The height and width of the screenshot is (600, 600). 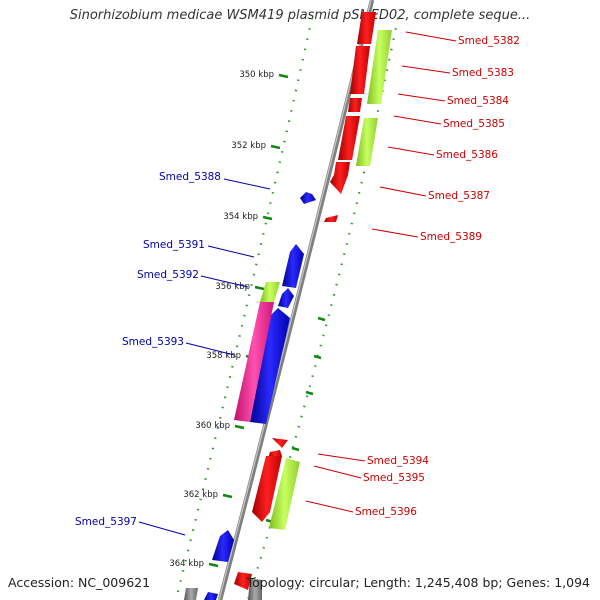 I want to click on reverse-gene-track, so click(x=260, y=396).